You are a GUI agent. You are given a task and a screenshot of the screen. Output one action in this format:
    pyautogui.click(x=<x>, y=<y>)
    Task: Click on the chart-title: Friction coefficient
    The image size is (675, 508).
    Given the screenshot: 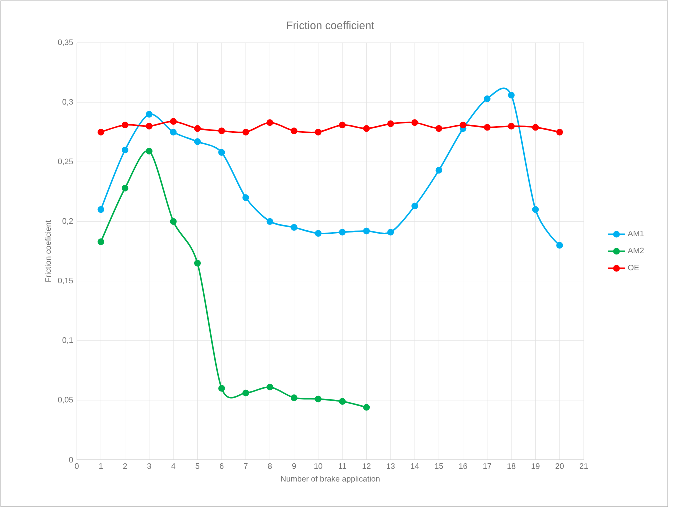 What is the action you would take?
    pyautogui.click(x=330, y=25)
    